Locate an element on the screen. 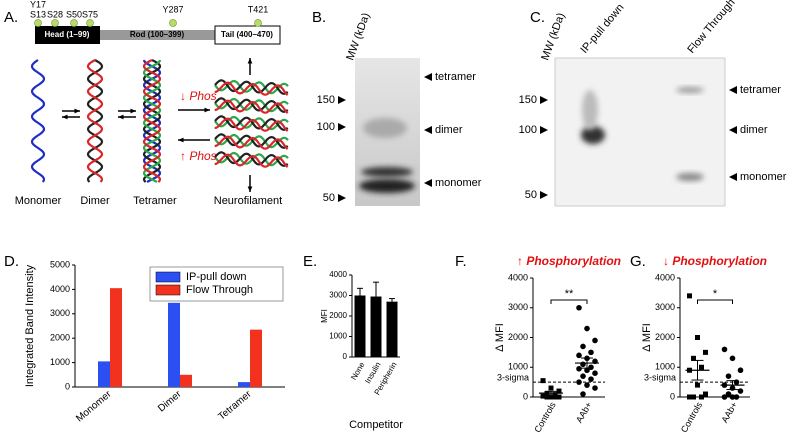 This screenshot has height=435, width=800. y-axis-label: Integrated Band Intensity is located at coordinates (30, 325).